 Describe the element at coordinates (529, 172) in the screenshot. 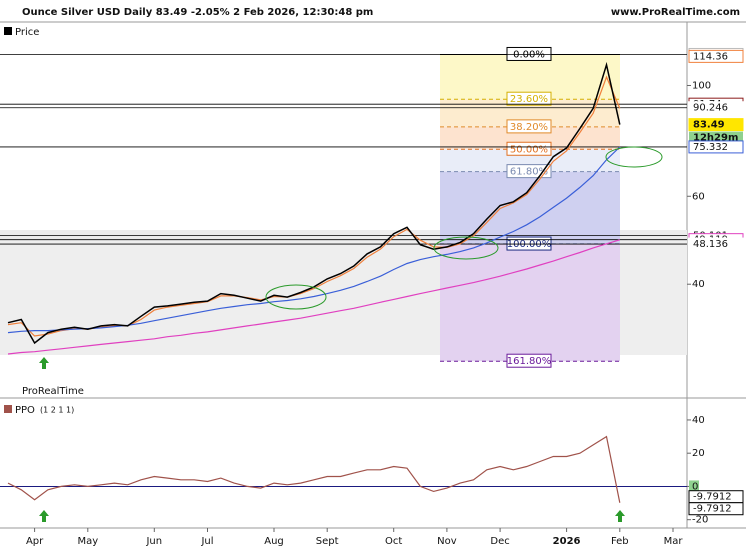

I see `fib-label: 61.80%` at that location.